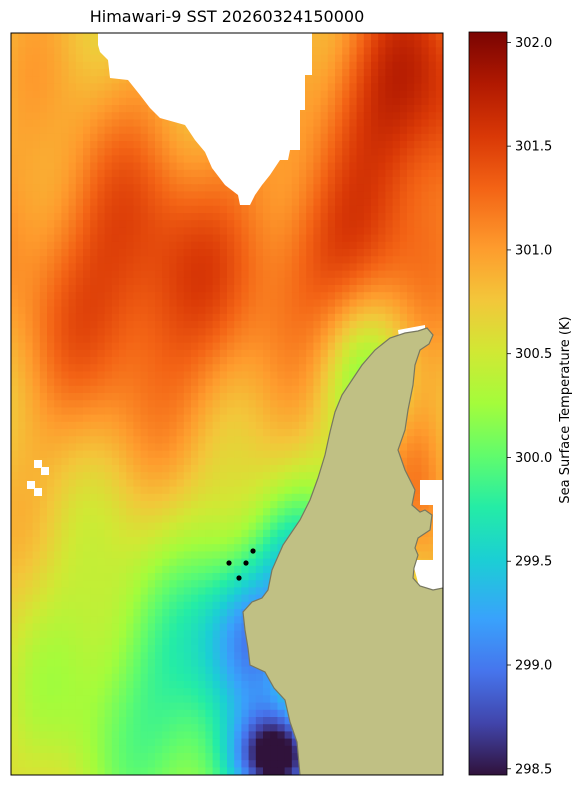  What do you see at coordinates (488, 403) in the screenshot?
I see `colorbar-gradient` at bounding box center [488, 403].